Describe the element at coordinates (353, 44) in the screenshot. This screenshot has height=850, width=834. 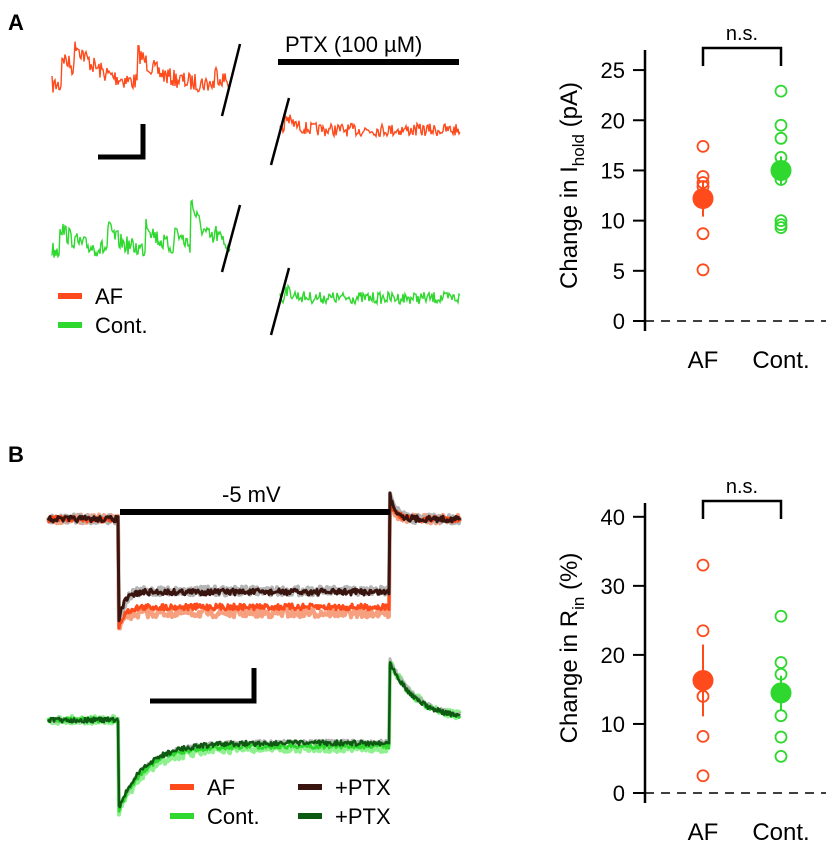
I see `ptx-label: PTX (100 µM)` at that location.